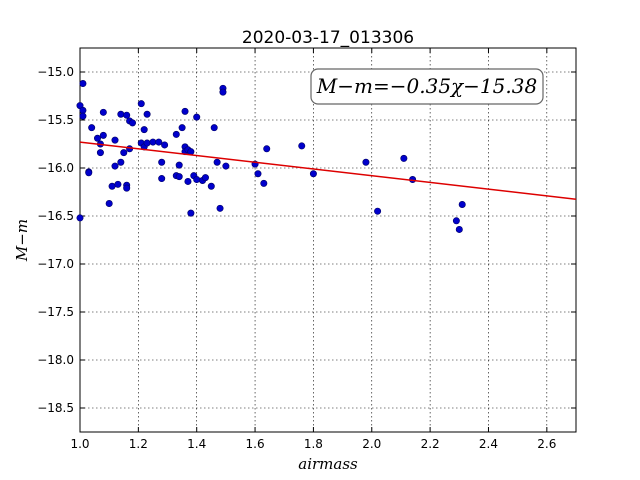 Image resolution: width=640 pixels, height=480 pixels. Describe the element at coordinates (55, 312) in the screenshot. I see `y-tick-label: −17.5` at that location.